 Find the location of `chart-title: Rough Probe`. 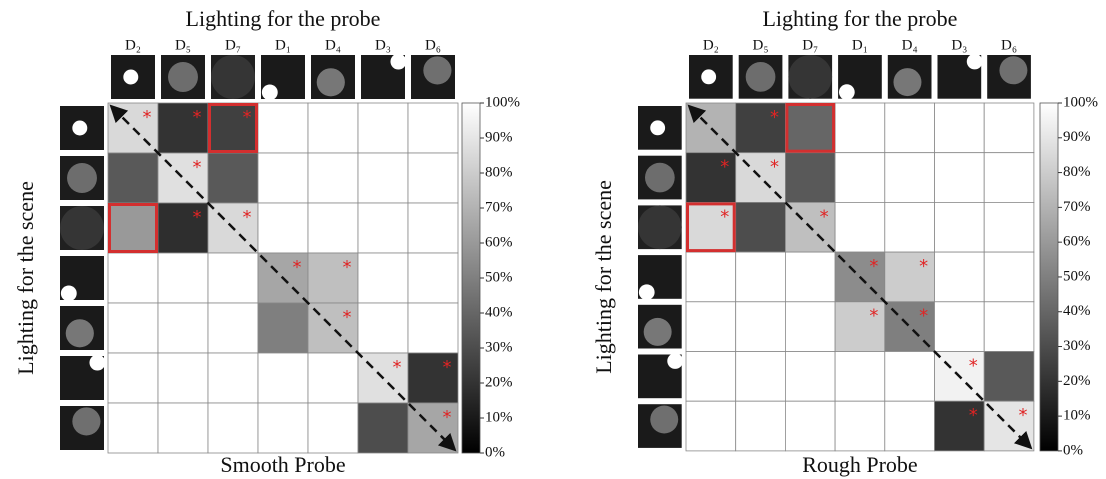

chart-title: Rough Probe is located at coordinates (860, 464).